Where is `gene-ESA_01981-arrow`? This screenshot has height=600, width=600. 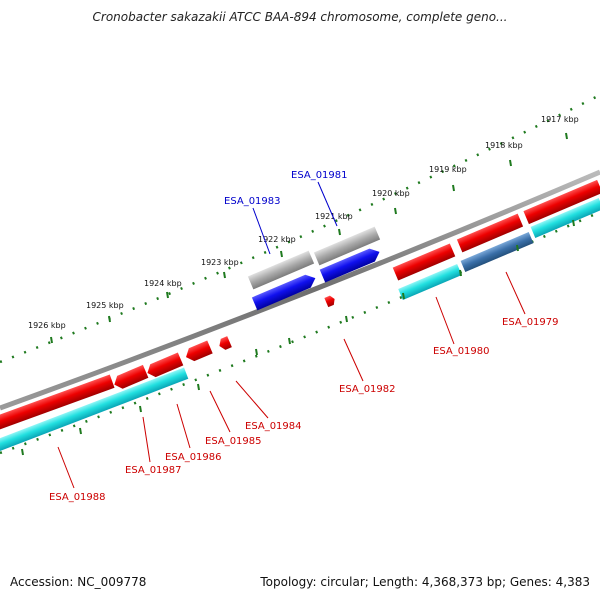 gene-ESA_01981-arrow is located at coordinates (351, 264).